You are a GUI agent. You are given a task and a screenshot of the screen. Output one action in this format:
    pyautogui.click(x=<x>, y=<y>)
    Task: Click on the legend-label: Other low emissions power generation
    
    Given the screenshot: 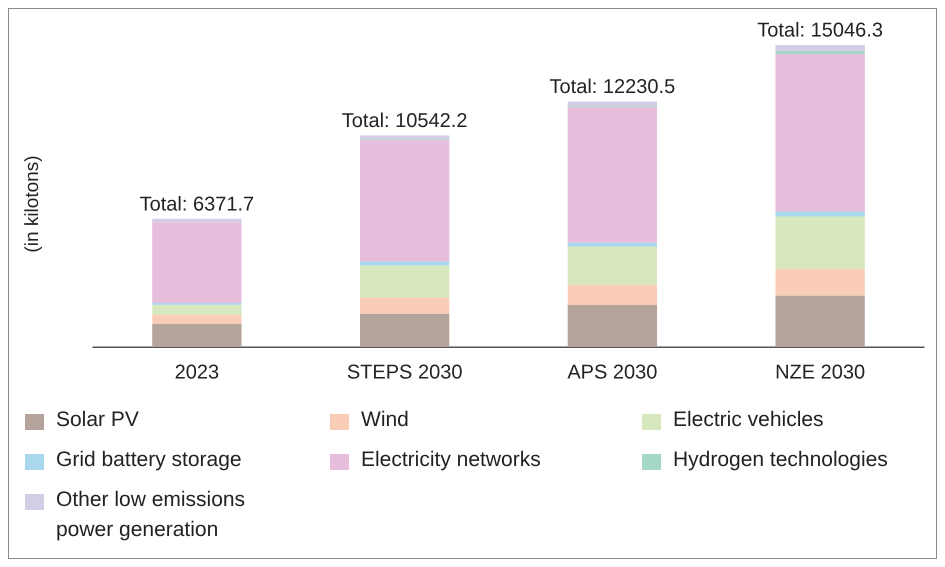 What is the action you would take?
    pyautogui.click(x=151, y=515)
    